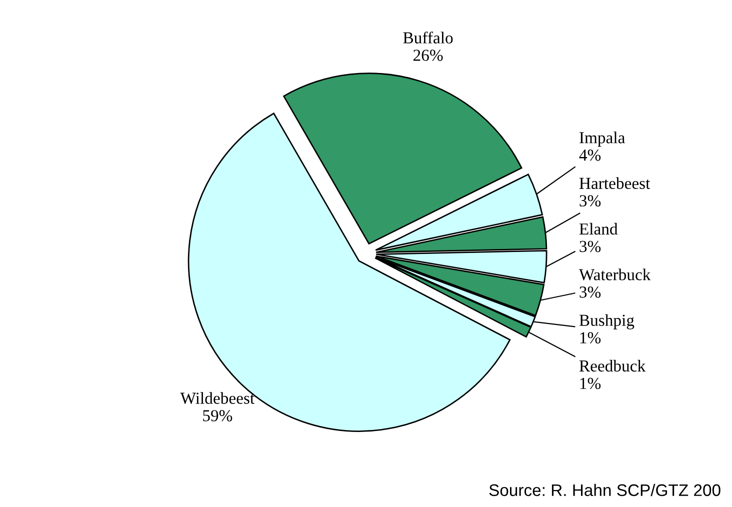 Image resolution: width=732 pixels, height=507 pixels. What do you see at coordinates (602, 139) in the screenshot?
I see `slice-label: Impala` at bounding box center [602, 139].